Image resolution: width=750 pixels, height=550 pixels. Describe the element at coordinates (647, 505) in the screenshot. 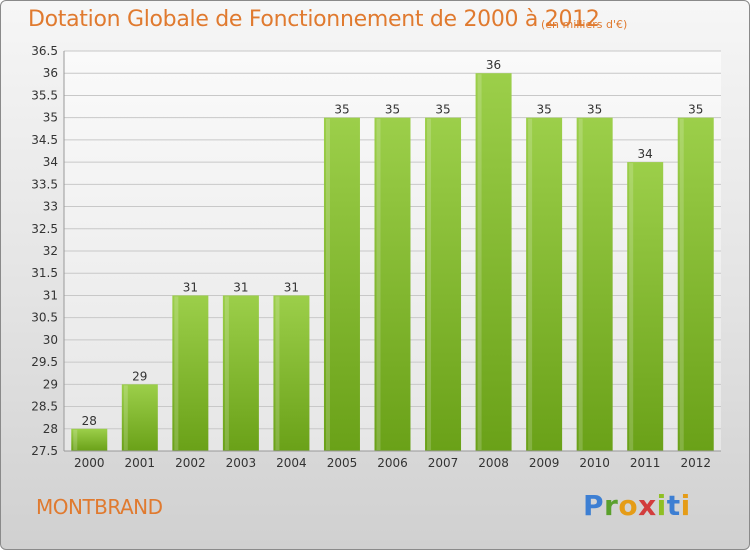

I see `logo-letter: x` at that location.